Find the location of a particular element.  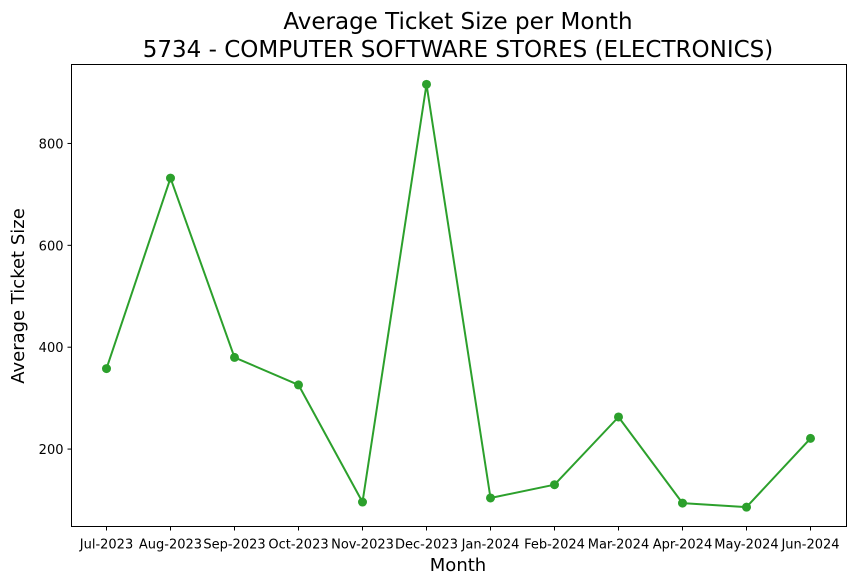

x-tick-label: Nov-2023 is located at coordinates (362, 545).